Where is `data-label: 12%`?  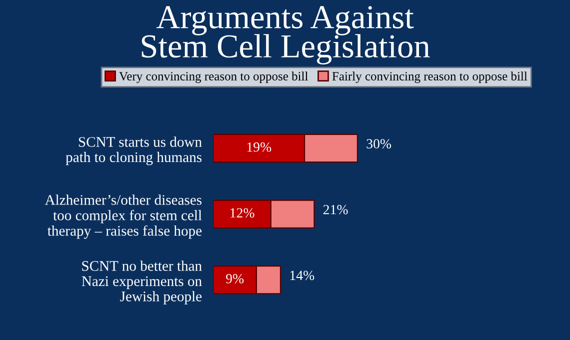
data-label: 12% is located at coordinates (242, 213).